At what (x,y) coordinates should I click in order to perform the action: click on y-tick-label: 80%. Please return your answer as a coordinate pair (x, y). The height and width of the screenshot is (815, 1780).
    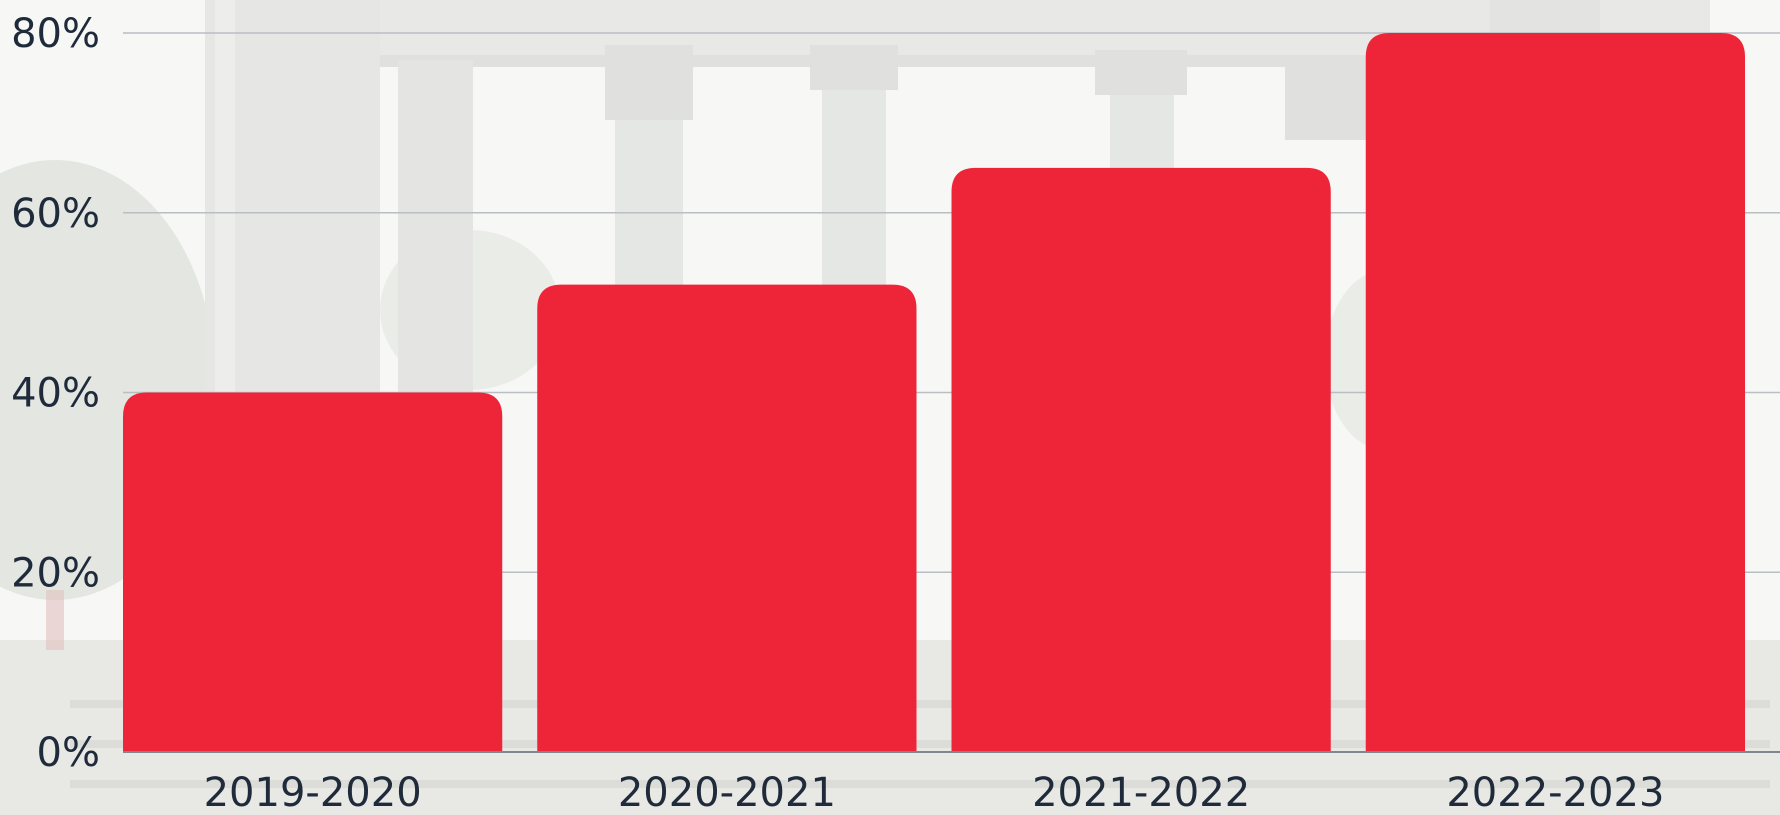
    Looking at the image, I should click on (55, 34).